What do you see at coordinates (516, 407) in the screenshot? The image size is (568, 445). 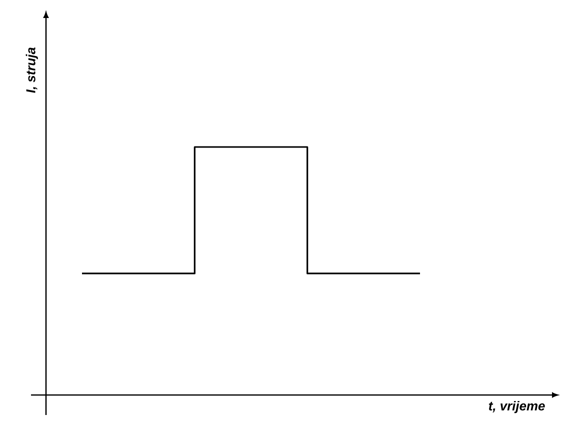 I see `x-axis-title: t, vrijeme` at bounding box center [516, 407].